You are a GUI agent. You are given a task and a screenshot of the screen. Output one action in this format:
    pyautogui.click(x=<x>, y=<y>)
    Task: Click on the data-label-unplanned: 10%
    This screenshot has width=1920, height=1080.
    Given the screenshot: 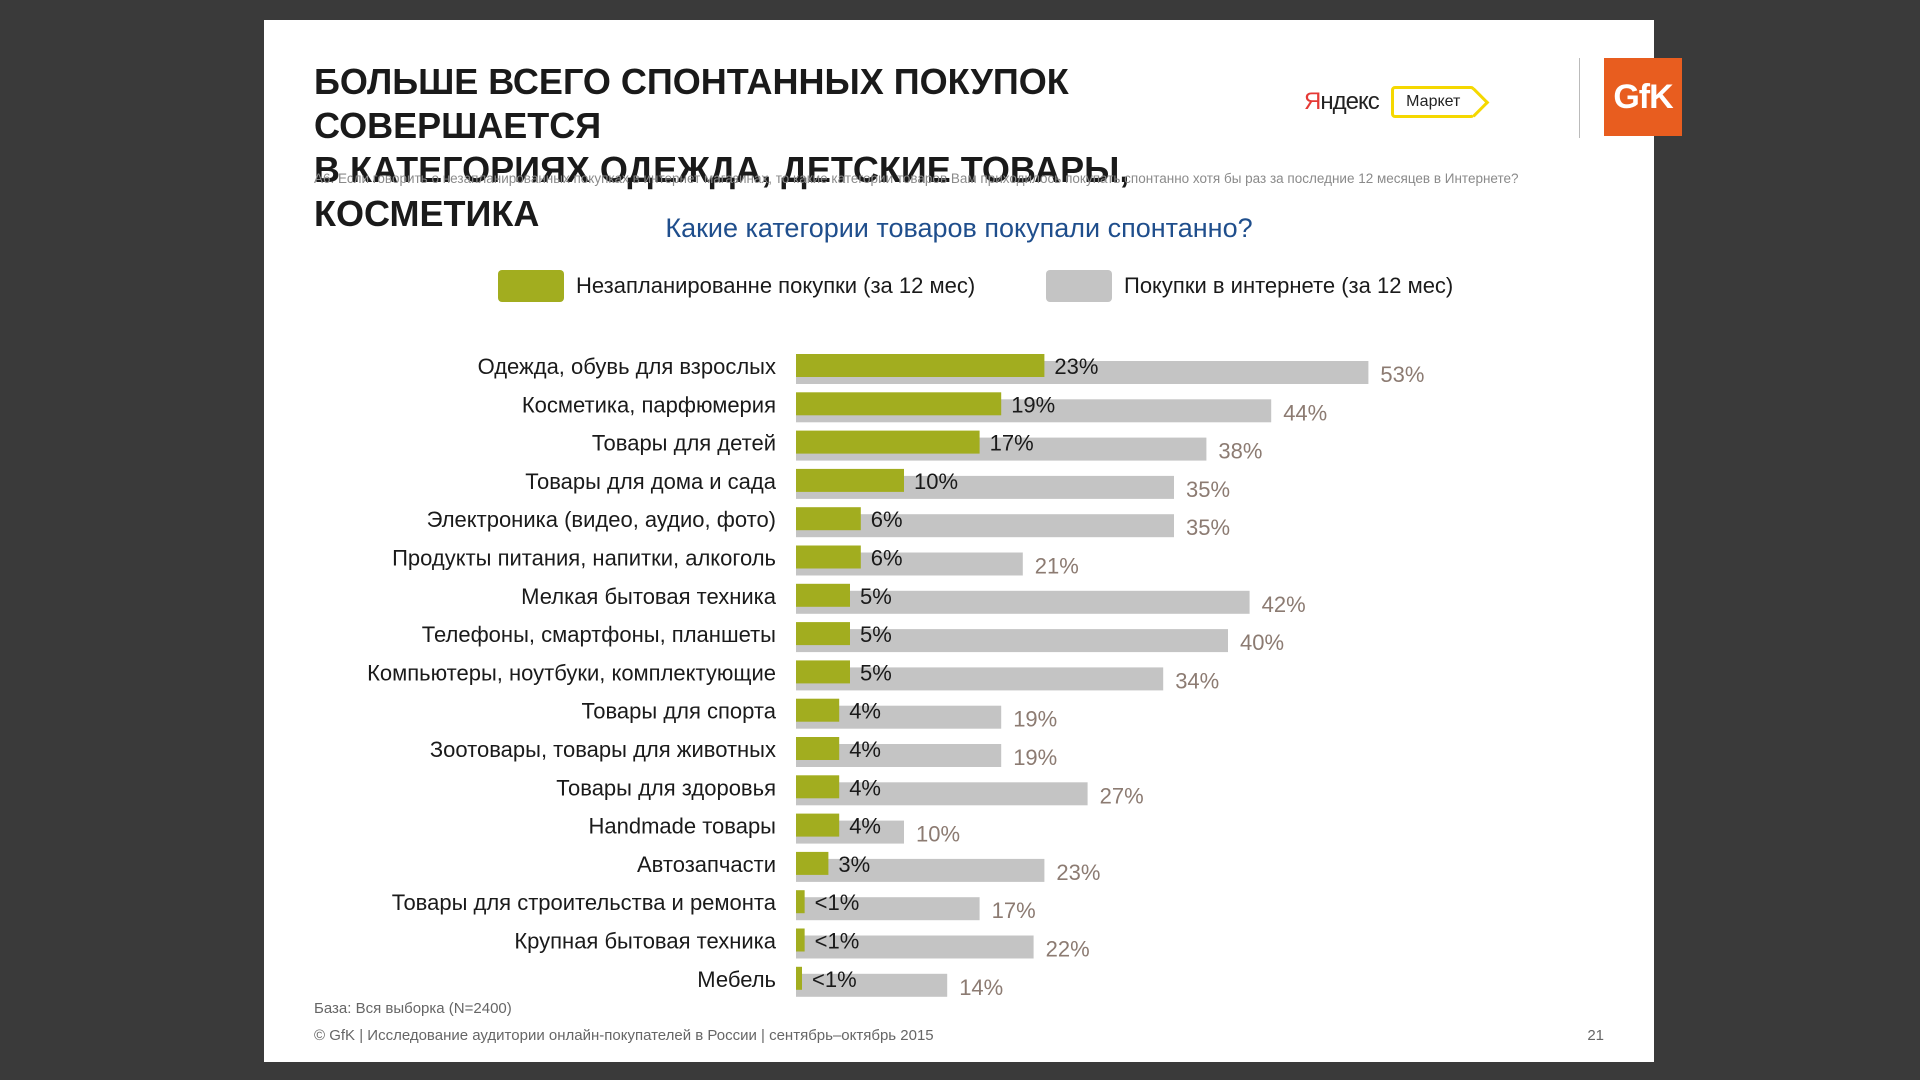 What is the action you would take?
    pyautogui.click(x=936, y=481)
    